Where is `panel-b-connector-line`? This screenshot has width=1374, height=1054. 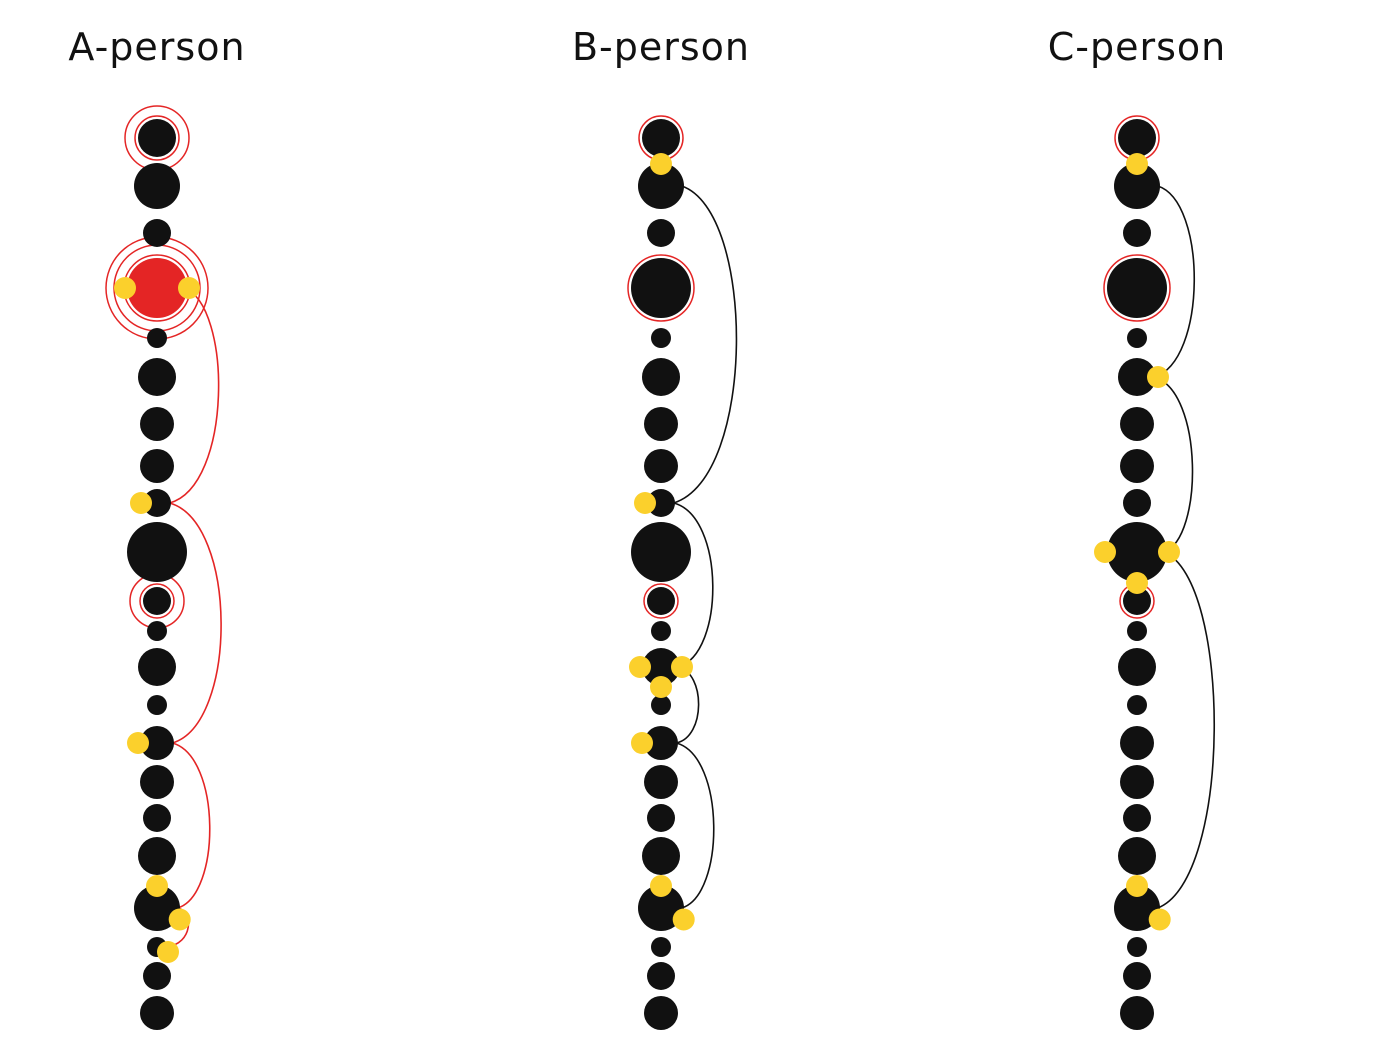
panel-b-connector-line is located at coordinates (704, 547).